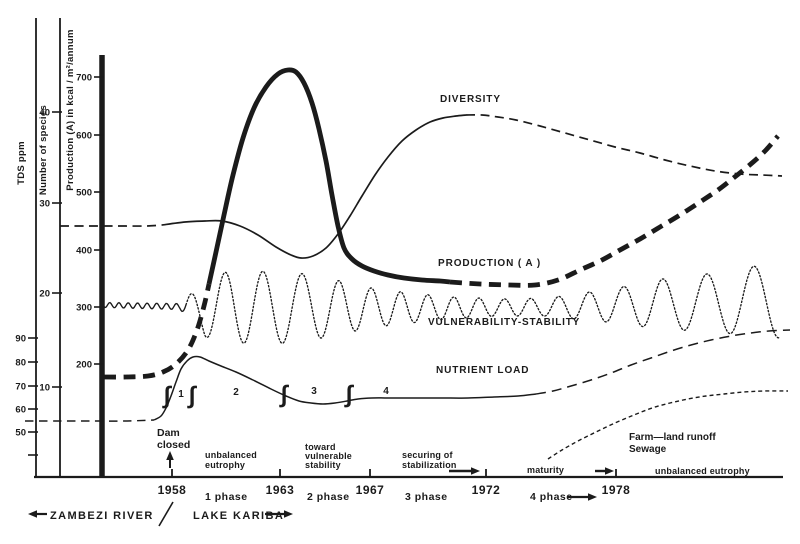 This screenshot has width=800, height=544. What do you see at coordinates (32, 514) in the screenshot?
I see `arrow-zambezi-left-head` at bounding box center [32, 514].